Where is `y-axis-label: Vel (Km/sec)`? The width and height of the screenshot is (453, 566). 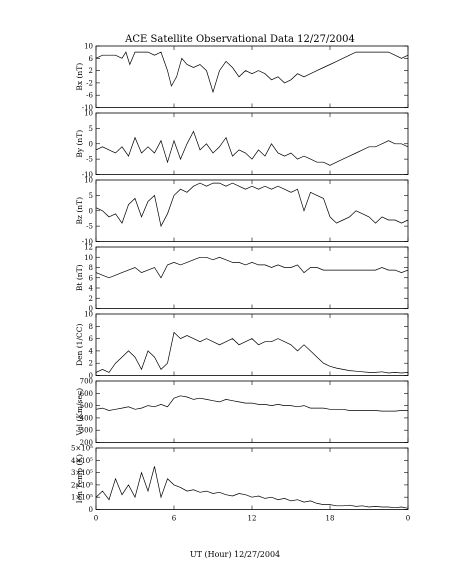
y-axis-label: Vel (Km/sec) is located at coordinates (79, 412).